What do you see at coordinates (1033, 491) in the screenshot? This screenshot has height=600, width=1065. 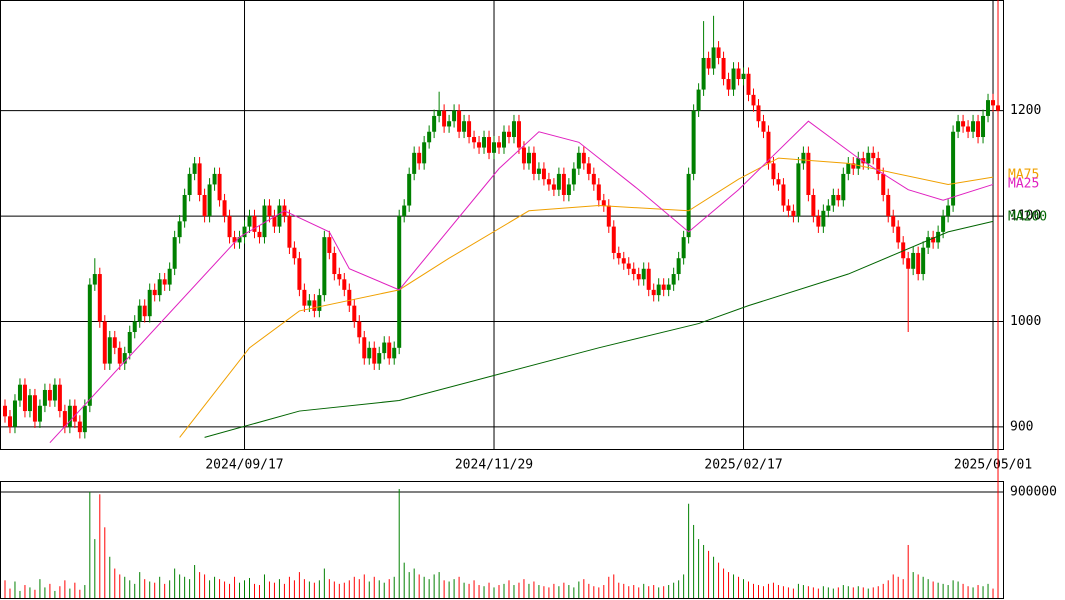 I see `y-tick-label: 900000` at bounding box center [1033, 491].